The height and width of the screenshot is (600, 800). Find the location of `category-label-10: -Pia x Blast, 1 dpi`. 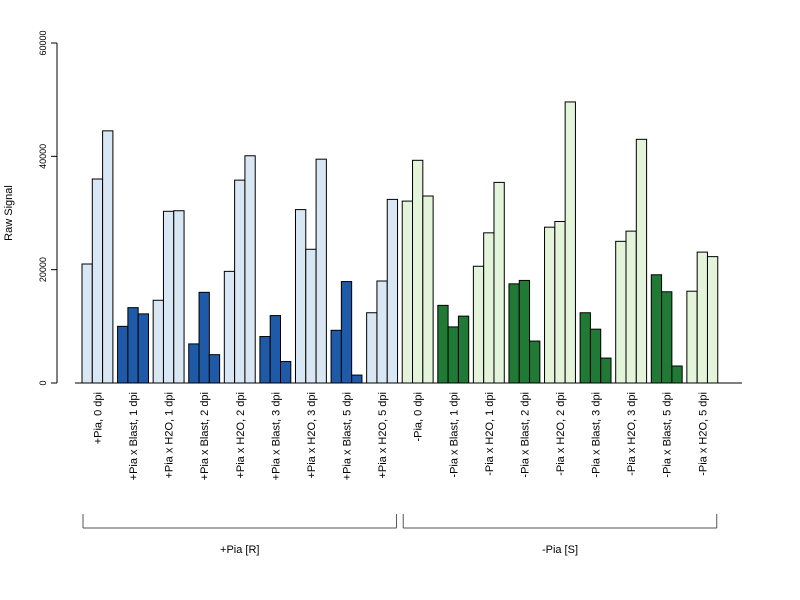

category-label-10: -Pia x Blast, 1 dpi is located at coordinates (454, 435).